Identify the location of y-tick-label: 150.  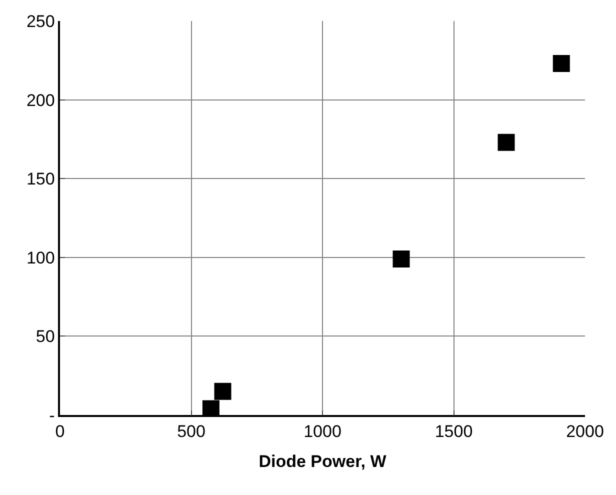
(40, 179).